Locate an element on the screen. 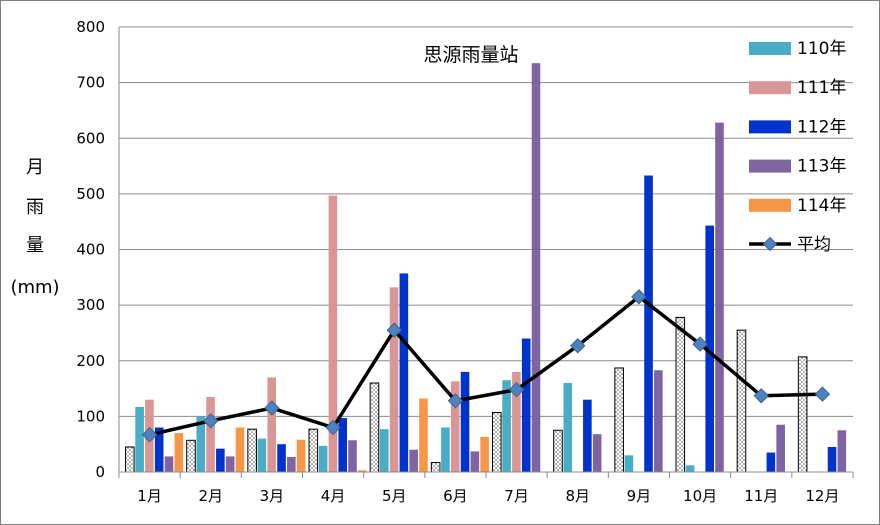 The width and height of the screenshot is (880, 525). x-tick-label: 2月 is located at coordinates (210, 496).